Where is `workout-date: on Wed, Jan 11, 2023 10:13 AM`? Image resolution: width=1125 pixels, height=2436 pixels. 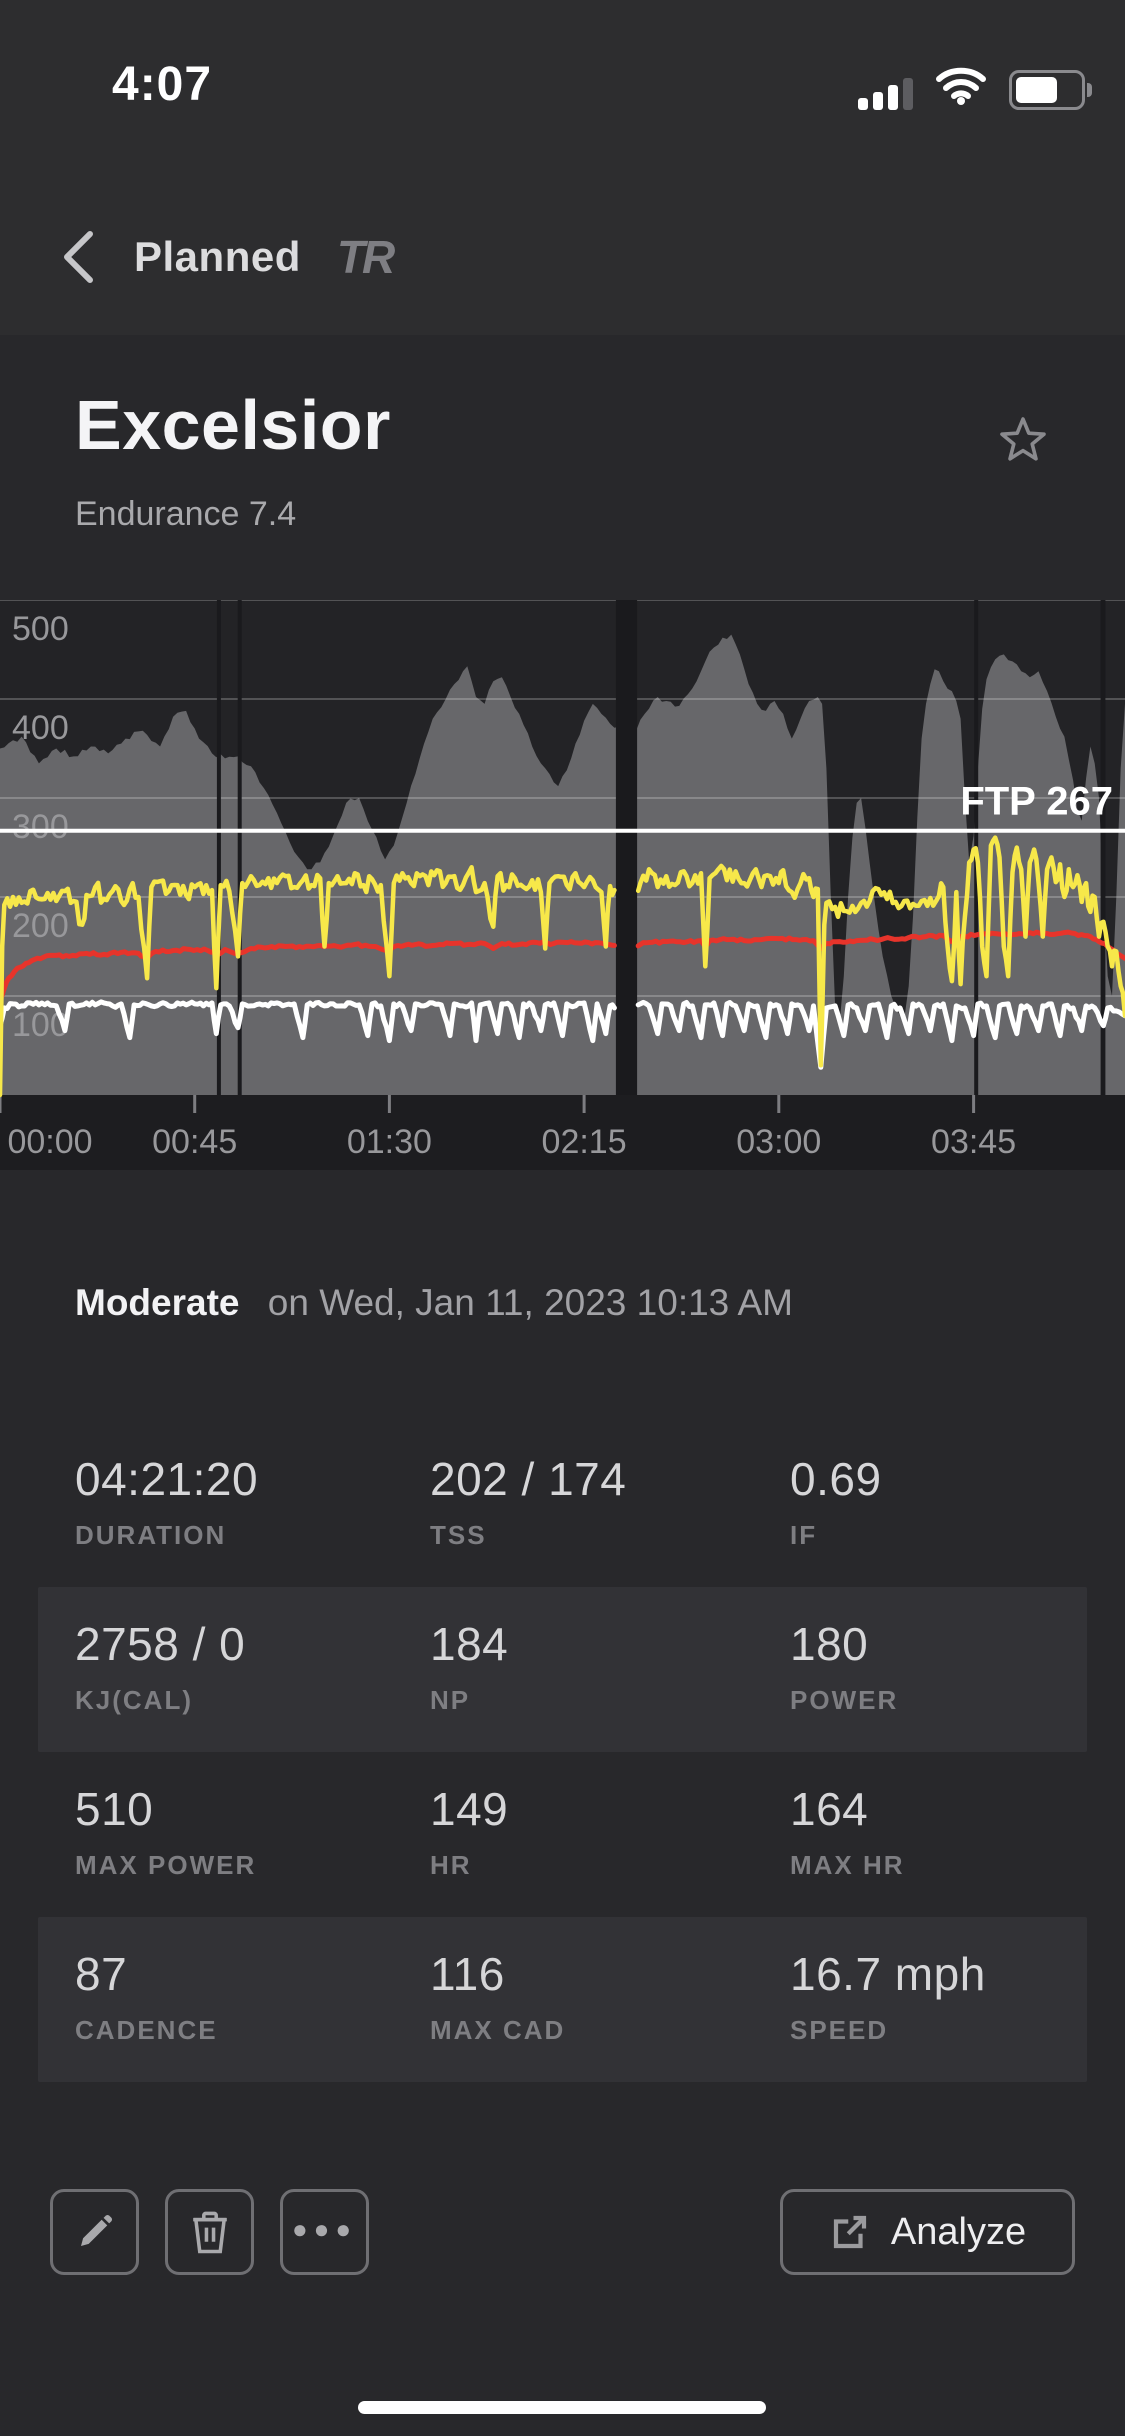
workout-date: on Wed, Jan 11, 2023 10:13 AM is located at coordinates (530, 1302).